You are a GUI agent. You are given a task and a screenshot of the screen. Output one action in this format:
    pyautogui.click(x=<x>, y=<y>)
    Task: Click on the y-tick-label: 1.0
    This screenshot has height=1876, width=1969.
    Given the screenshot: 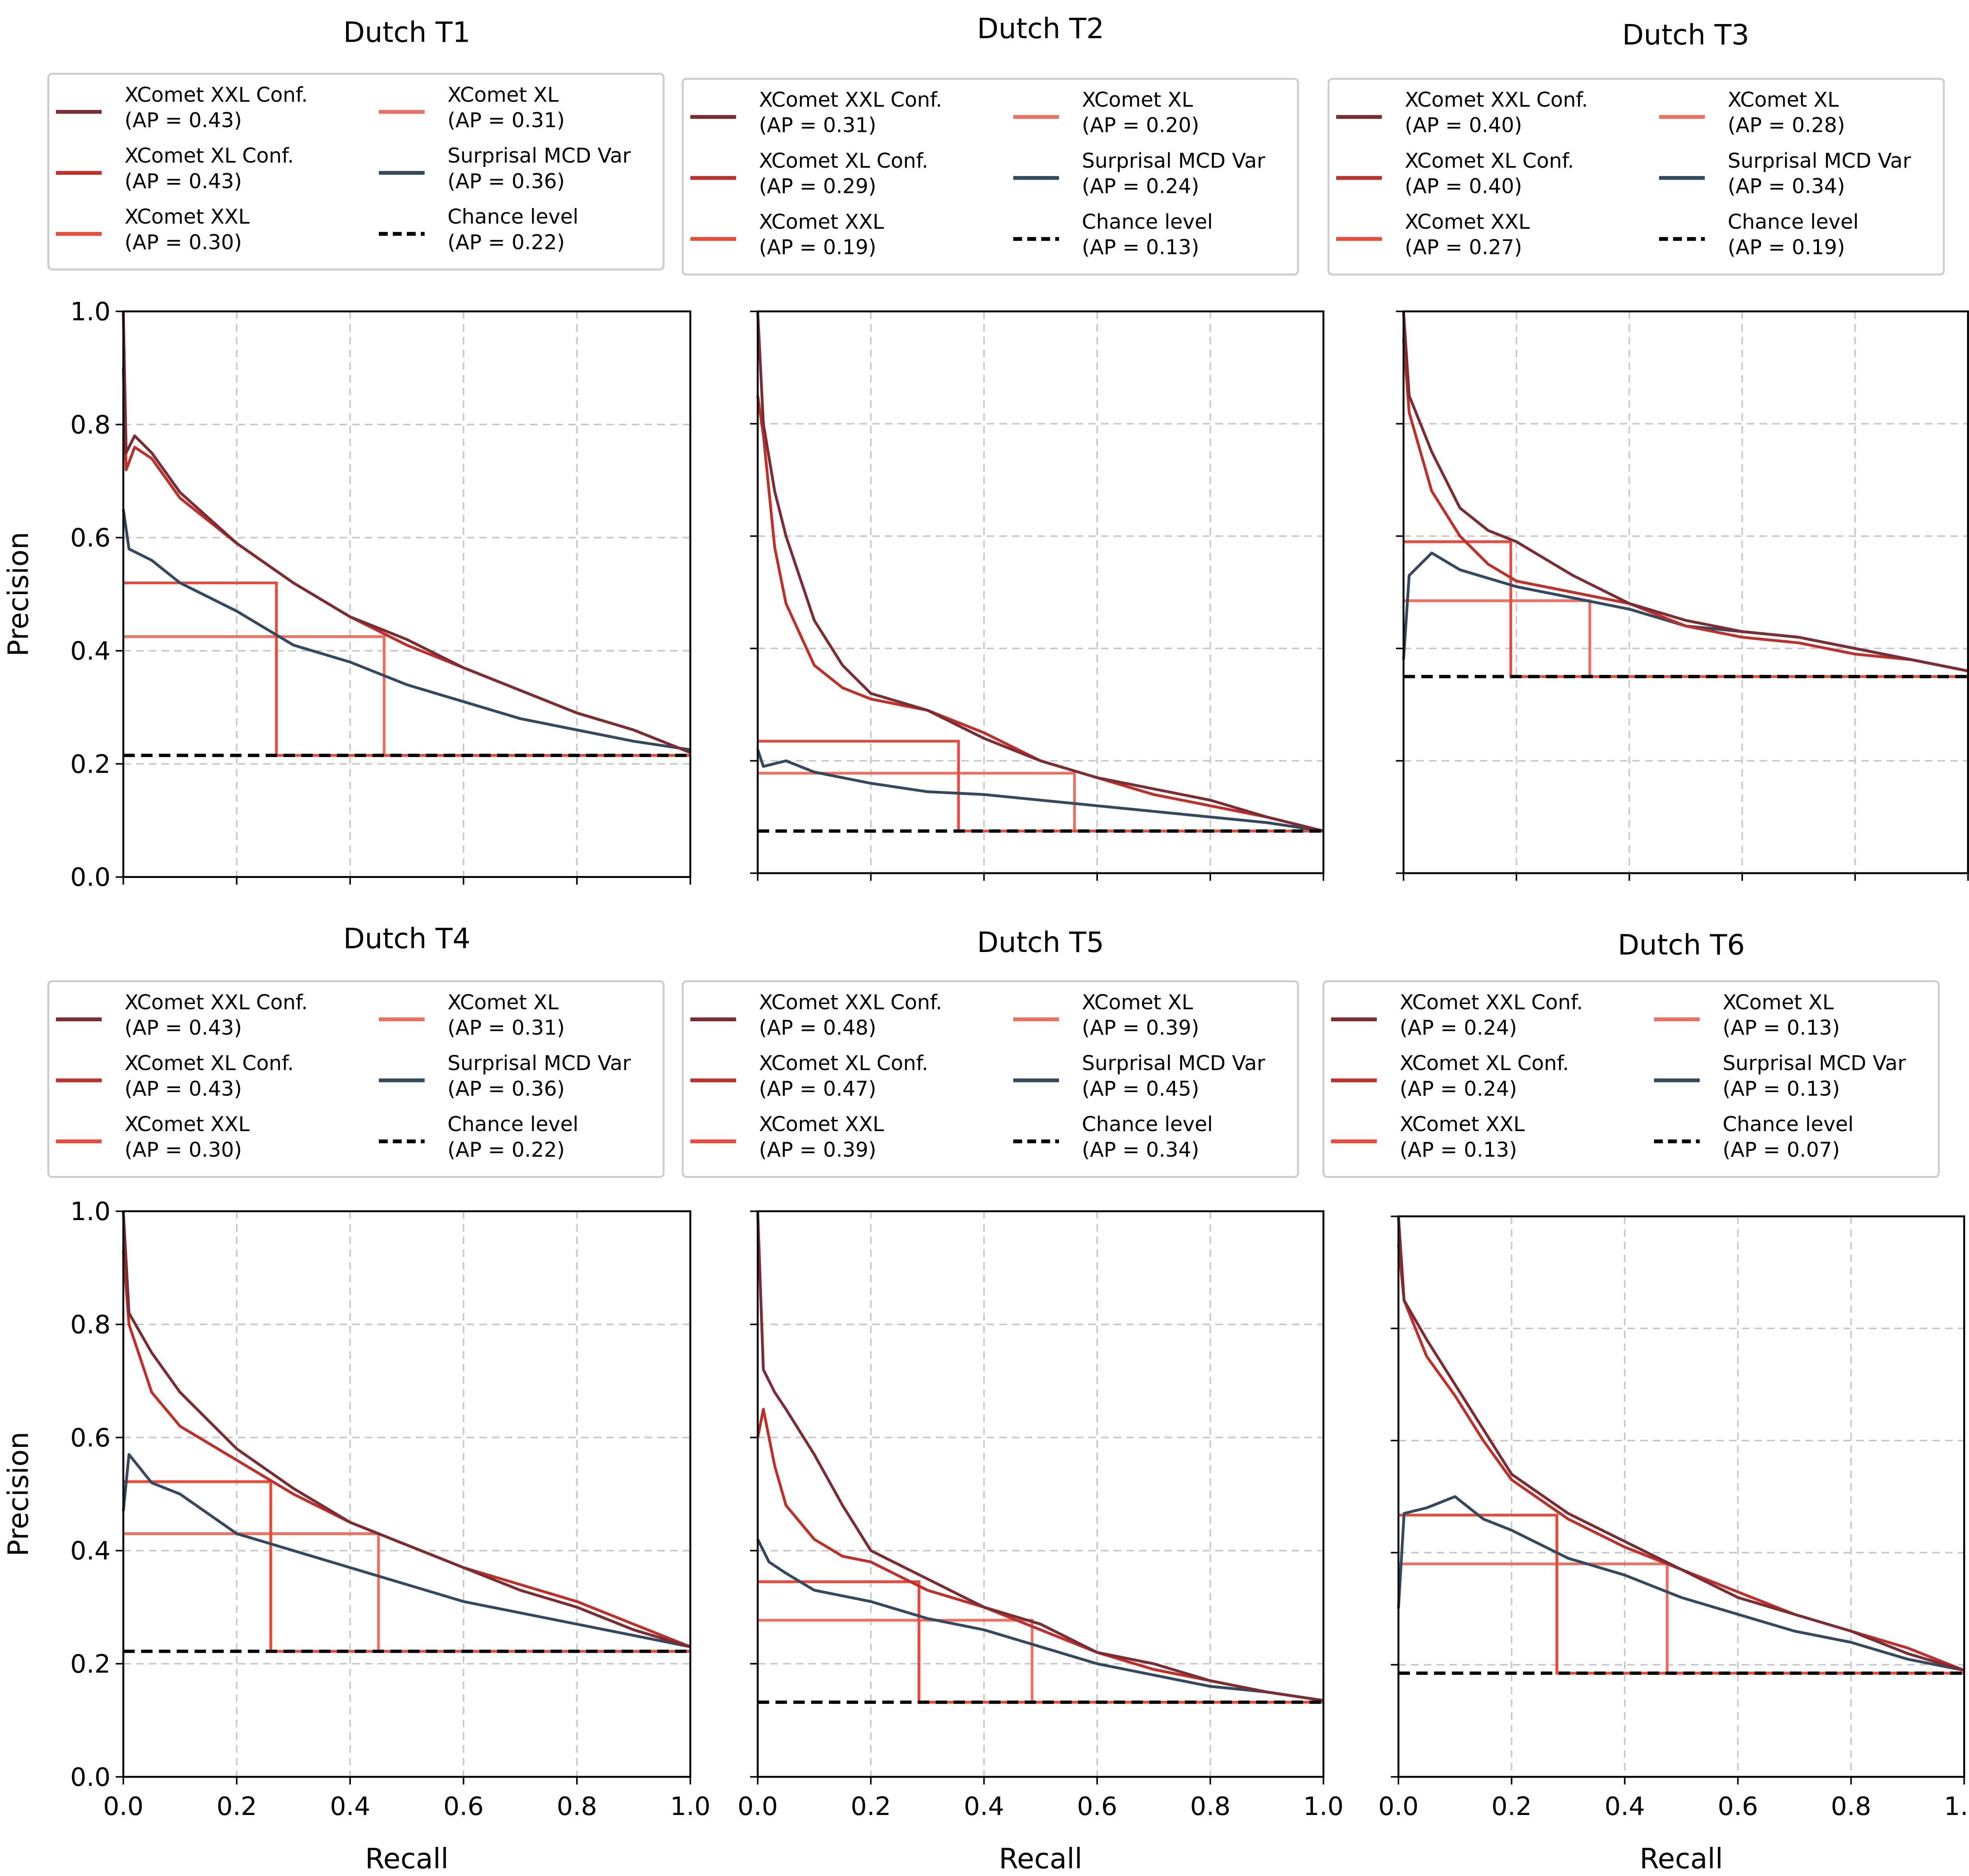 What is the action you would take?
    pyautogui.click(x=90, y=1211)
    